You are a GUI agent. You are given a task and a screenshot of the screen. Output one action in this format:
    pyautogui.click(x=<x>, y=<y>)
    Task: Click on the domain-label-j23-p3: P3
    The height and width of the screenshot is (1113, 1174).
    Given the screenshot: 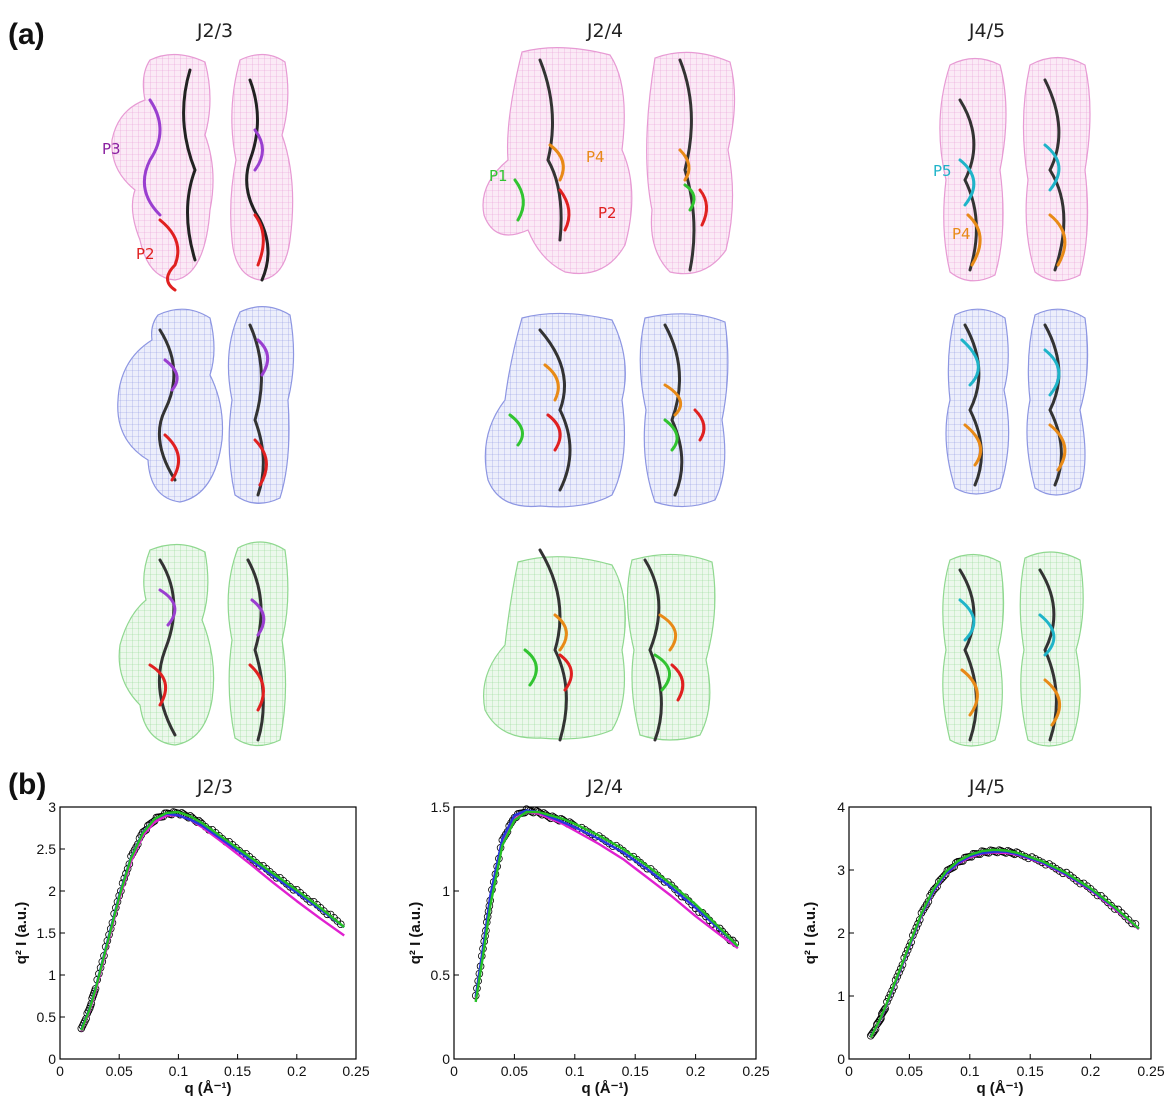 What is the action you would take?
    pyautogui.click(x=111, y=149)
    